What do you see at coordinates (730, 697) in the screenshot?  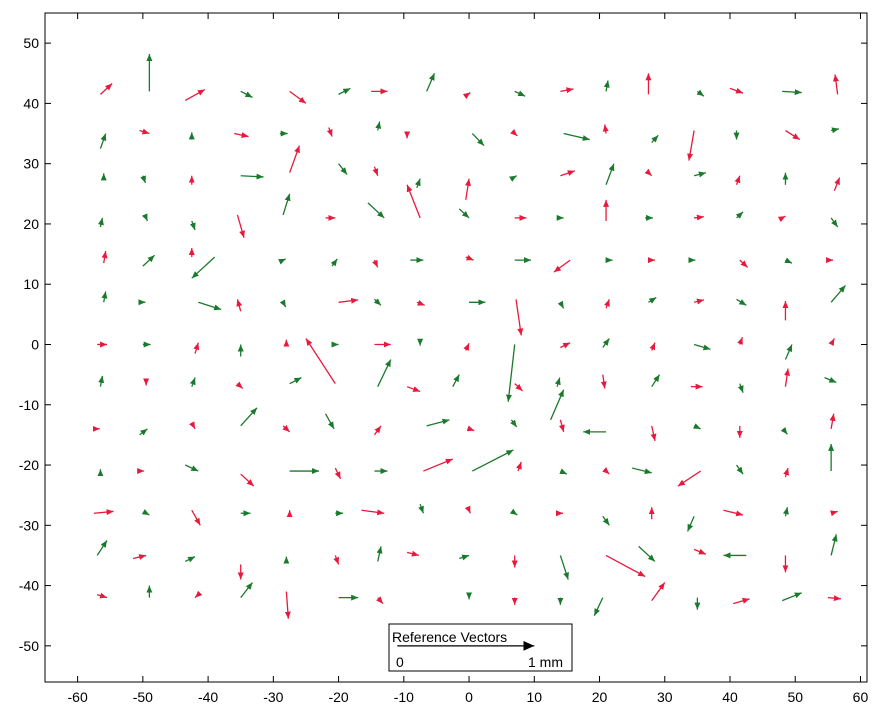 I see `x-tick-label: 40` at bounding box center [730, 697].